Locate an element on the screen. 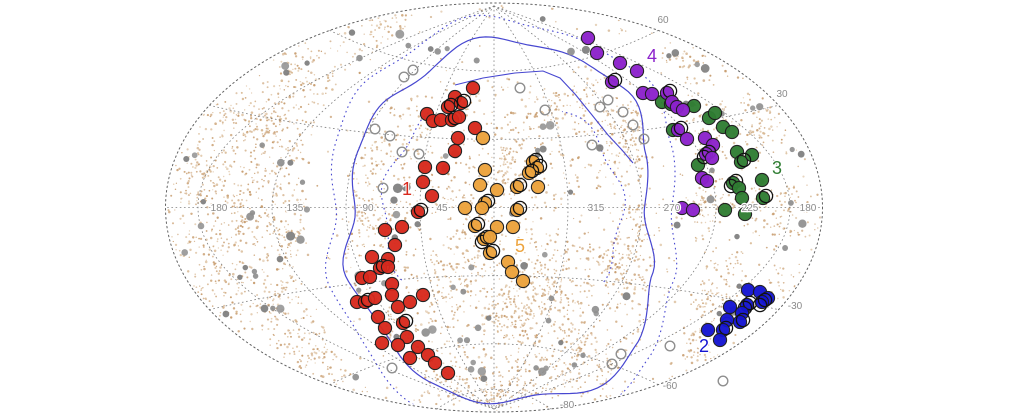  latitude-tick-label: 60 is located at coordinates (663, 20).